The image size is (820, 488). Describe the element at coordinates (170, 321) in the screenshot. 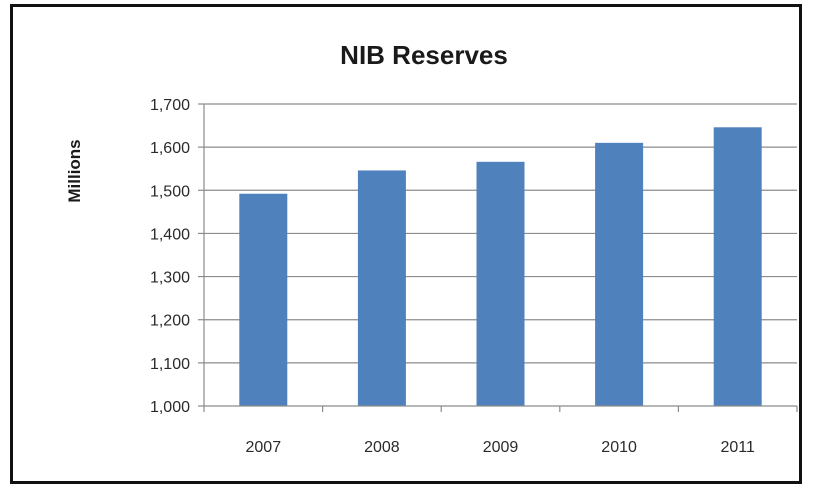

I see `y-tick-label: 1,200` at that location.